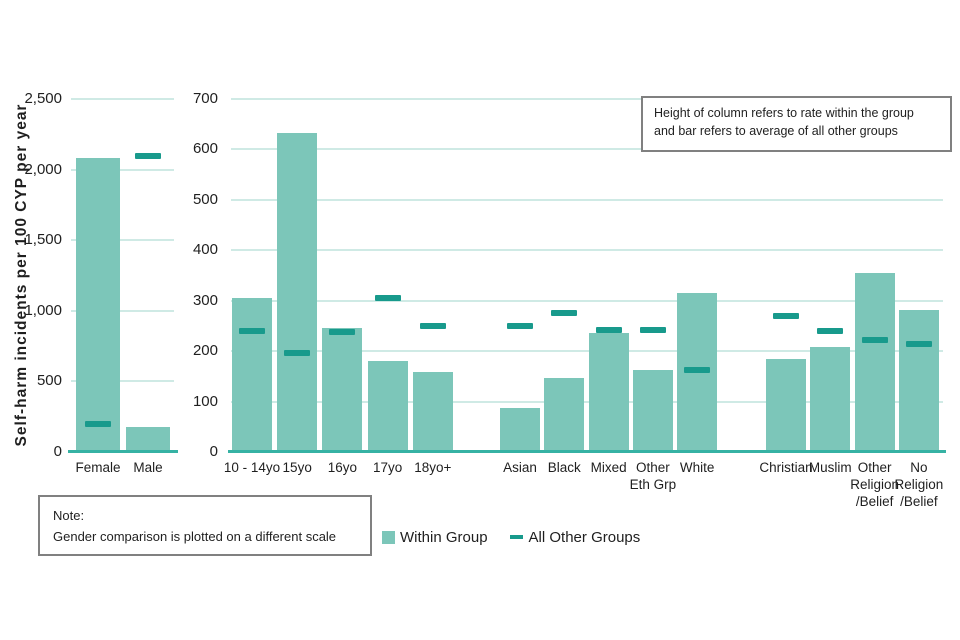 Image resolution: width=960 pixels, height=640 pixels. What do you see at coordinates (516, 537) in the screenshot?
I see `legend-all-other-groups-swatch` at bounding box center [516, 537].